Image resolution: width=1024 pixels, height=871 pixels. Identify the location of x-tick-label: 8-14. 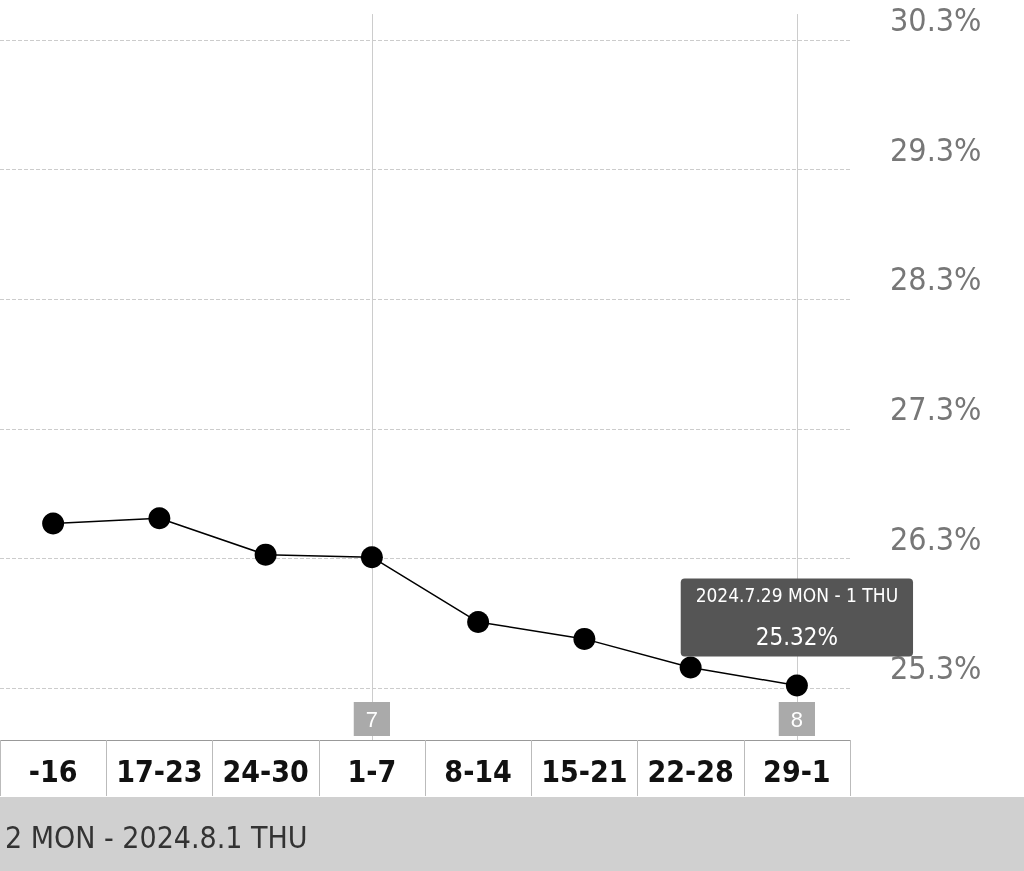
(478, 771).